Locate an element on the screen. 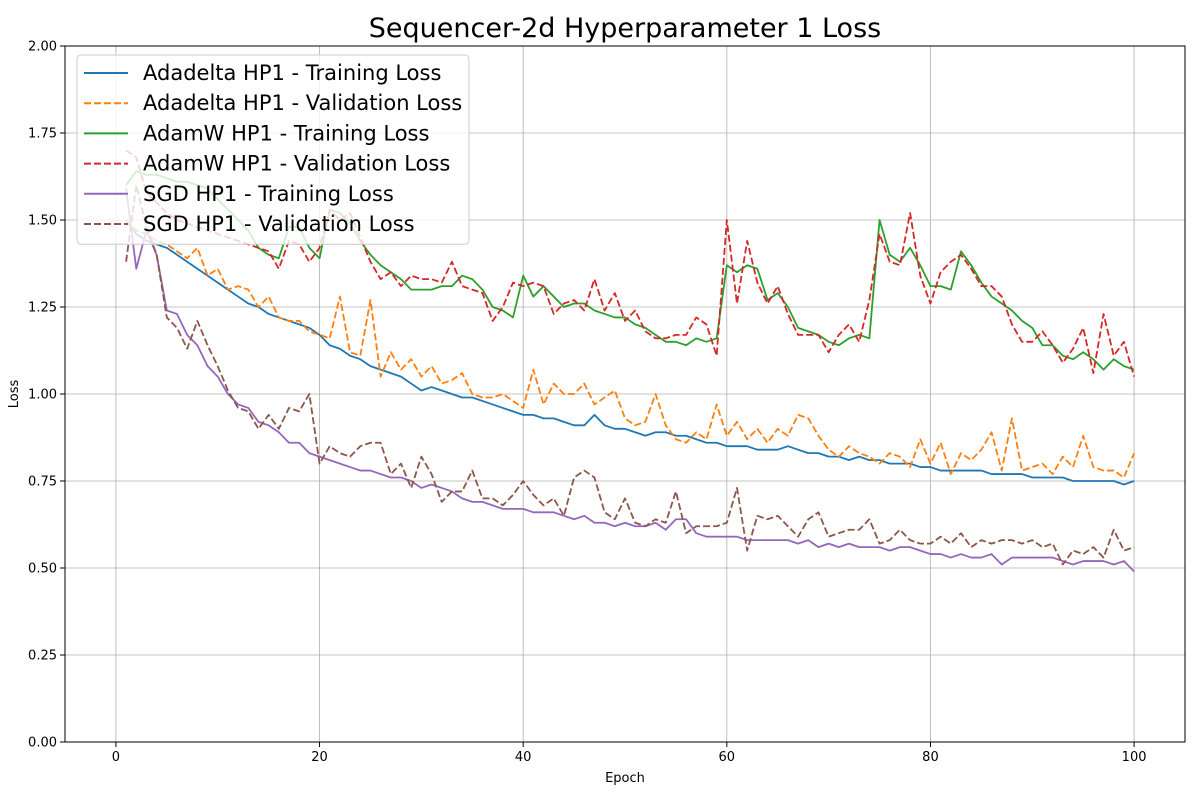 The width and height of the screenshot is (1200, 800). legend-label: AdamW HP1 - Validation Loss is located at coordinates (296, 164).